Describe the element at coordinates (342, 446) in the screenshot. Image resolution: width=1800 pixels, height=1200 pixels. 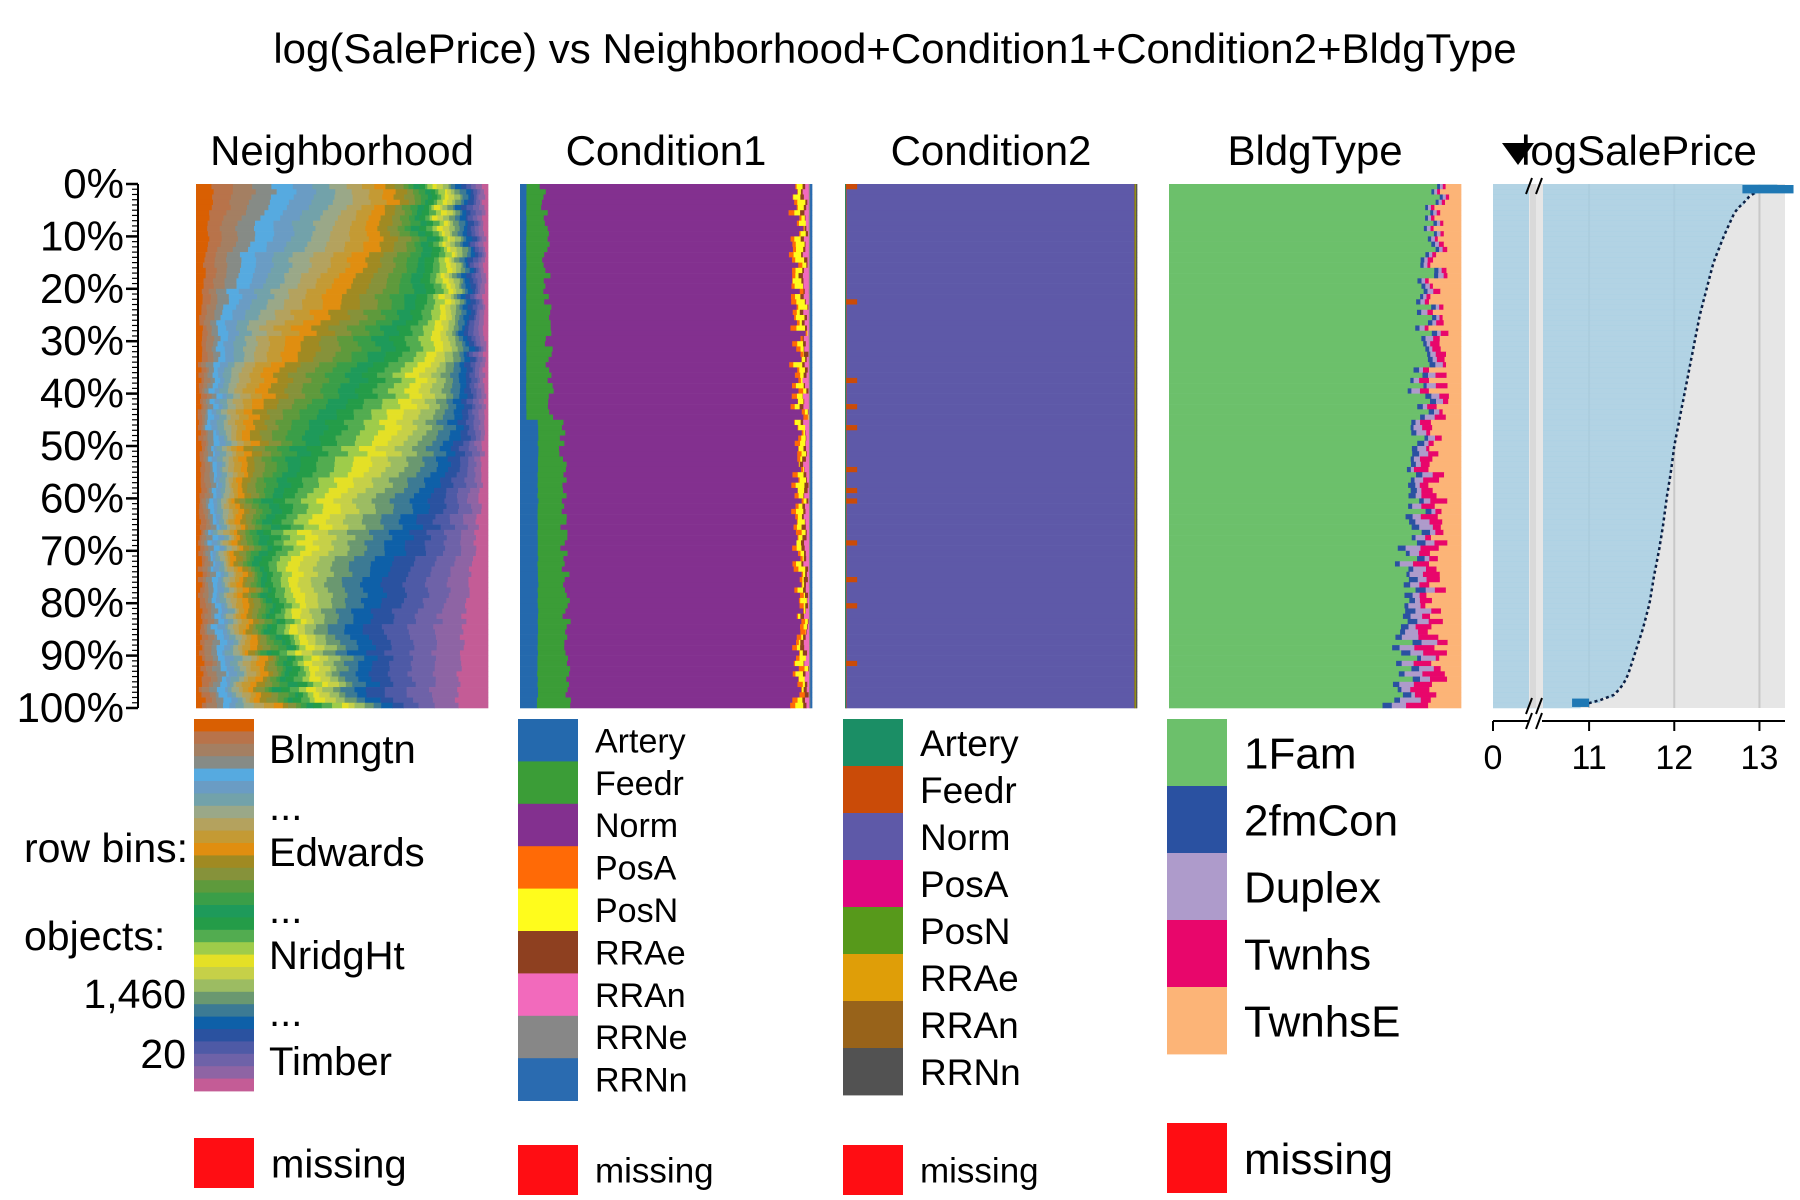
I see `panel-rows` at that location.